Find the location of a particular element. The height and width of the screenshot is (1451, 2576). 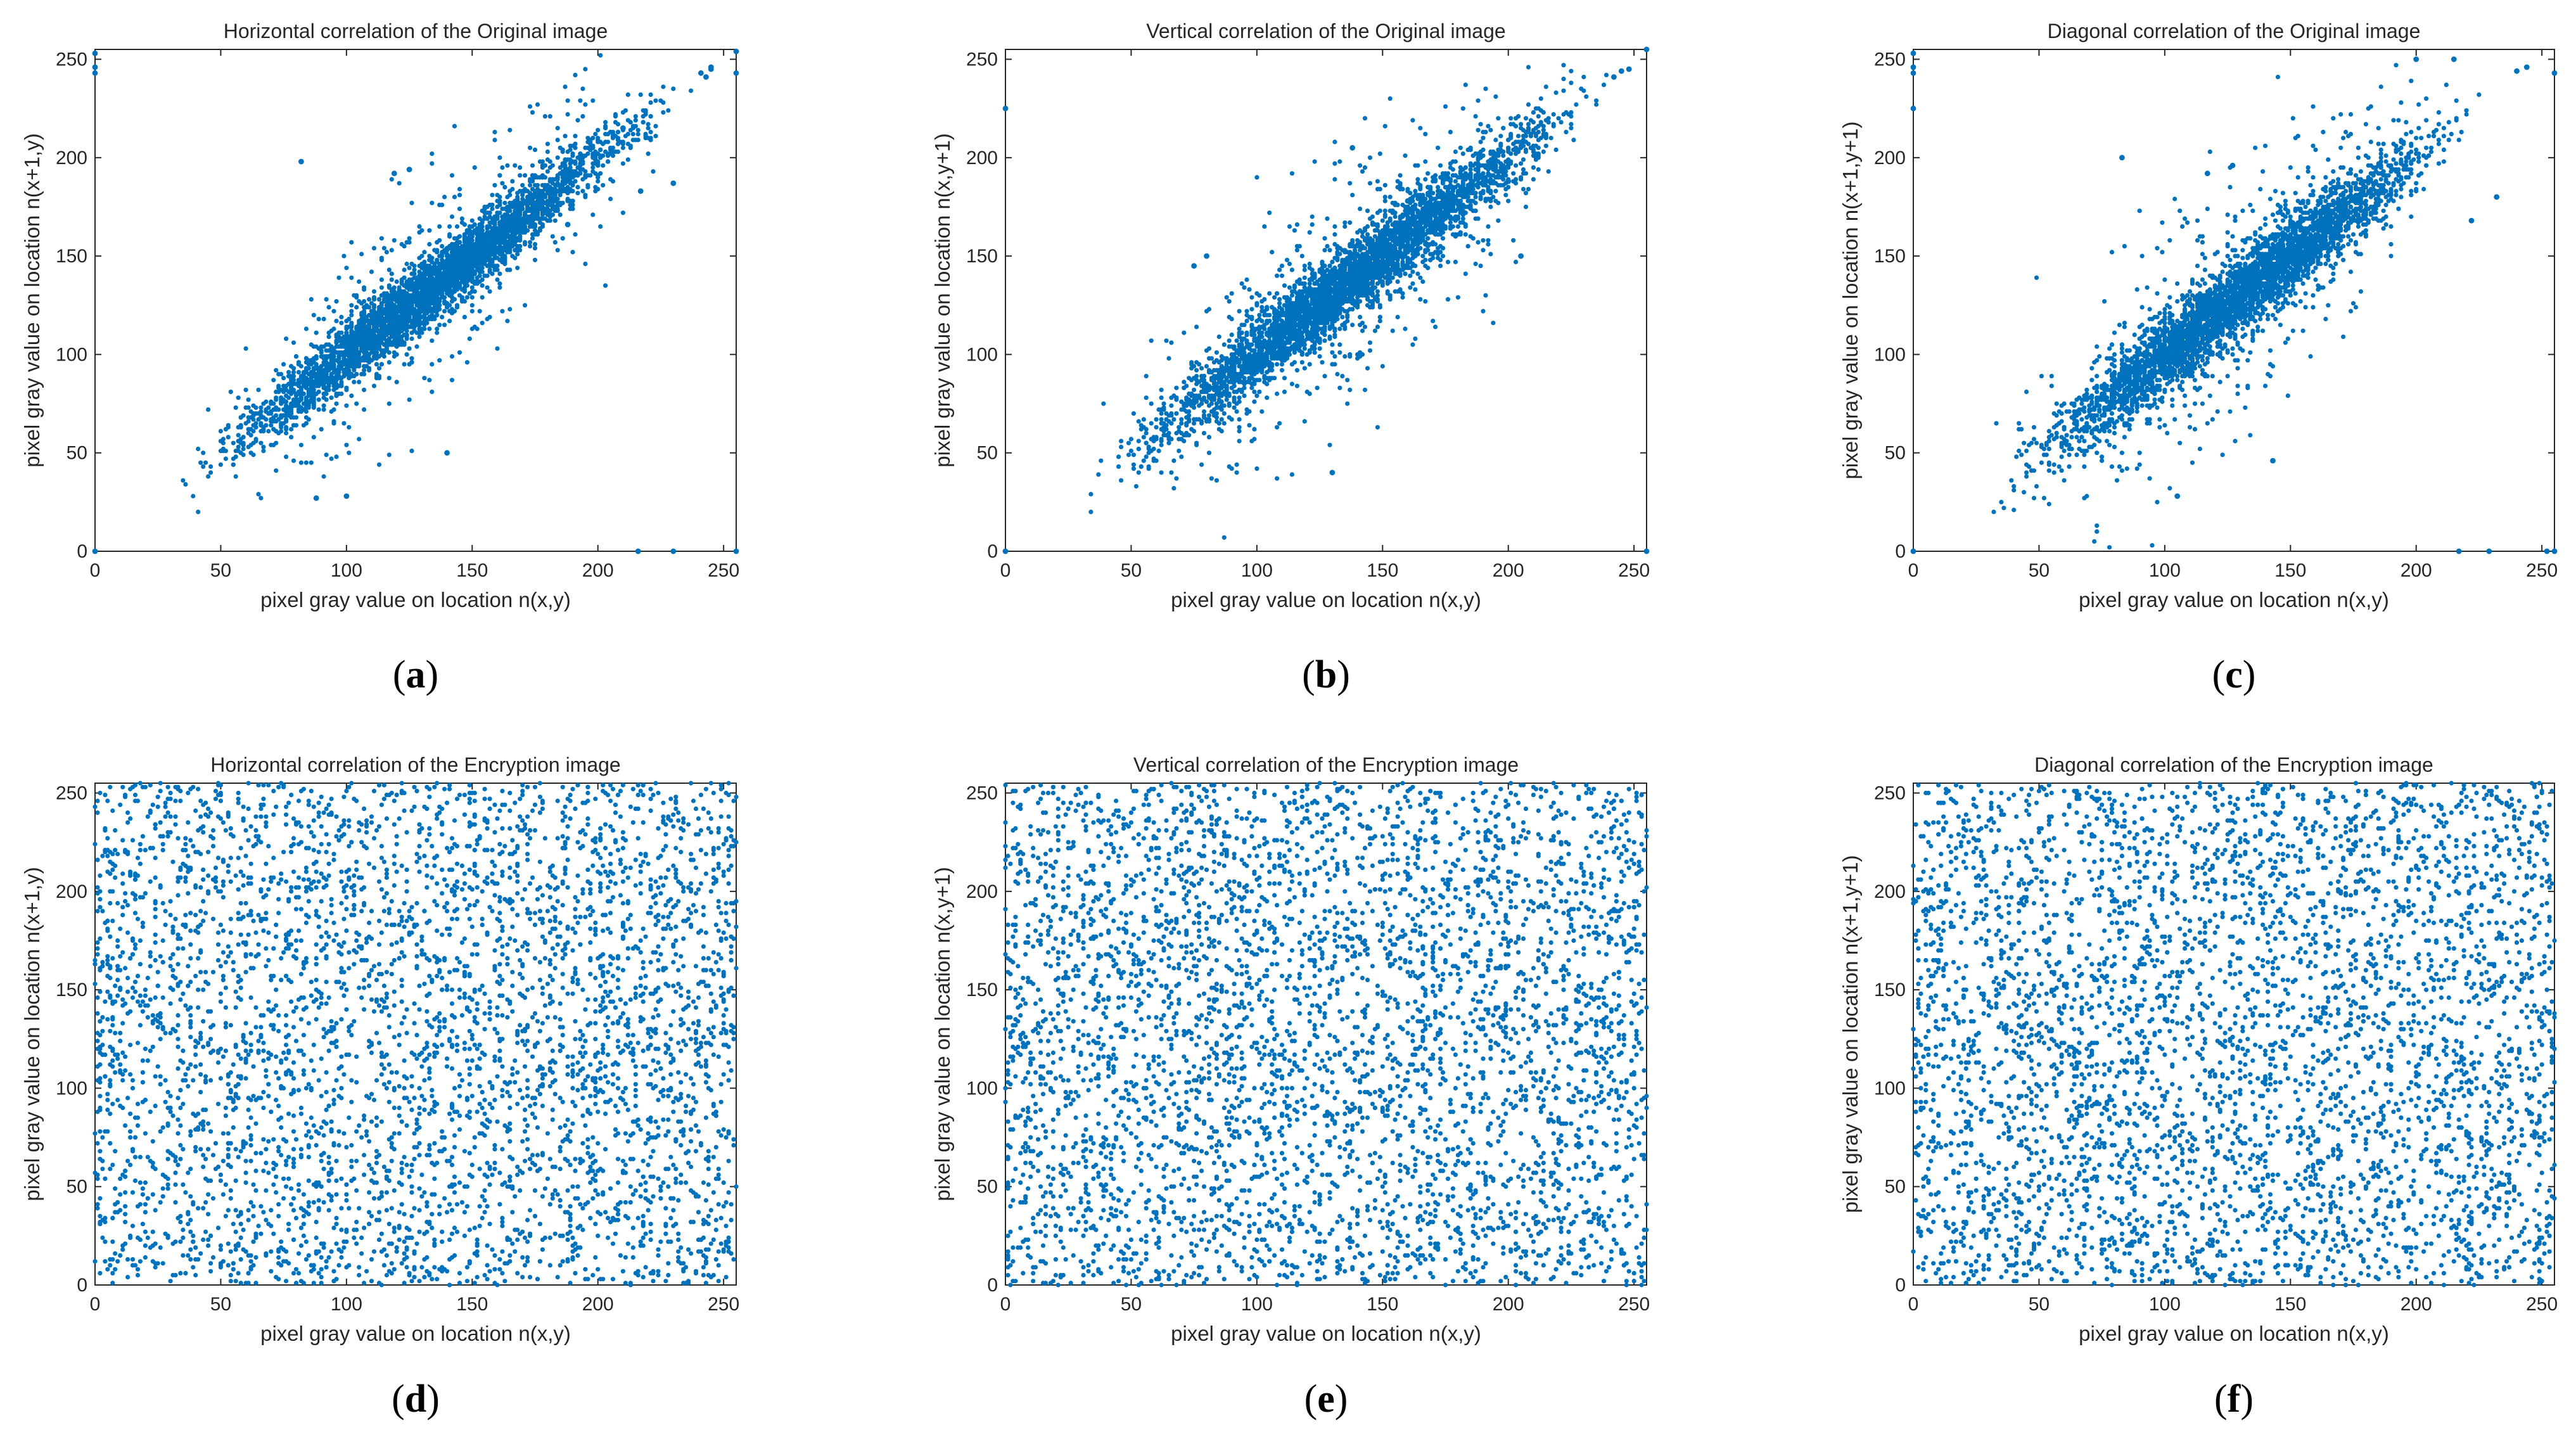

x-tick-label: 100 is located at coordinates (1257, 570).